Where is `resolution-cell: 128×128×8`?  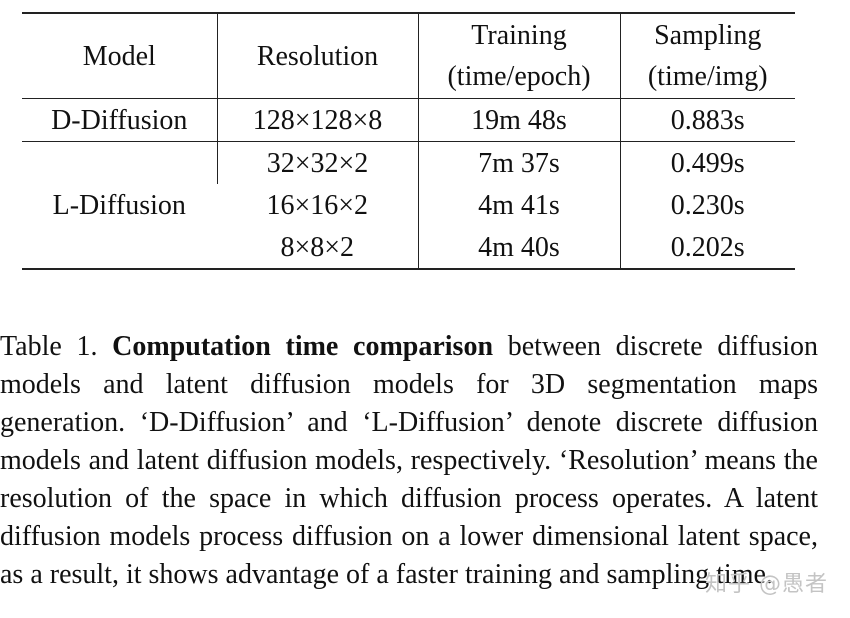
resolution-cell: 128×128×8 is located at coordinates (317, 120).